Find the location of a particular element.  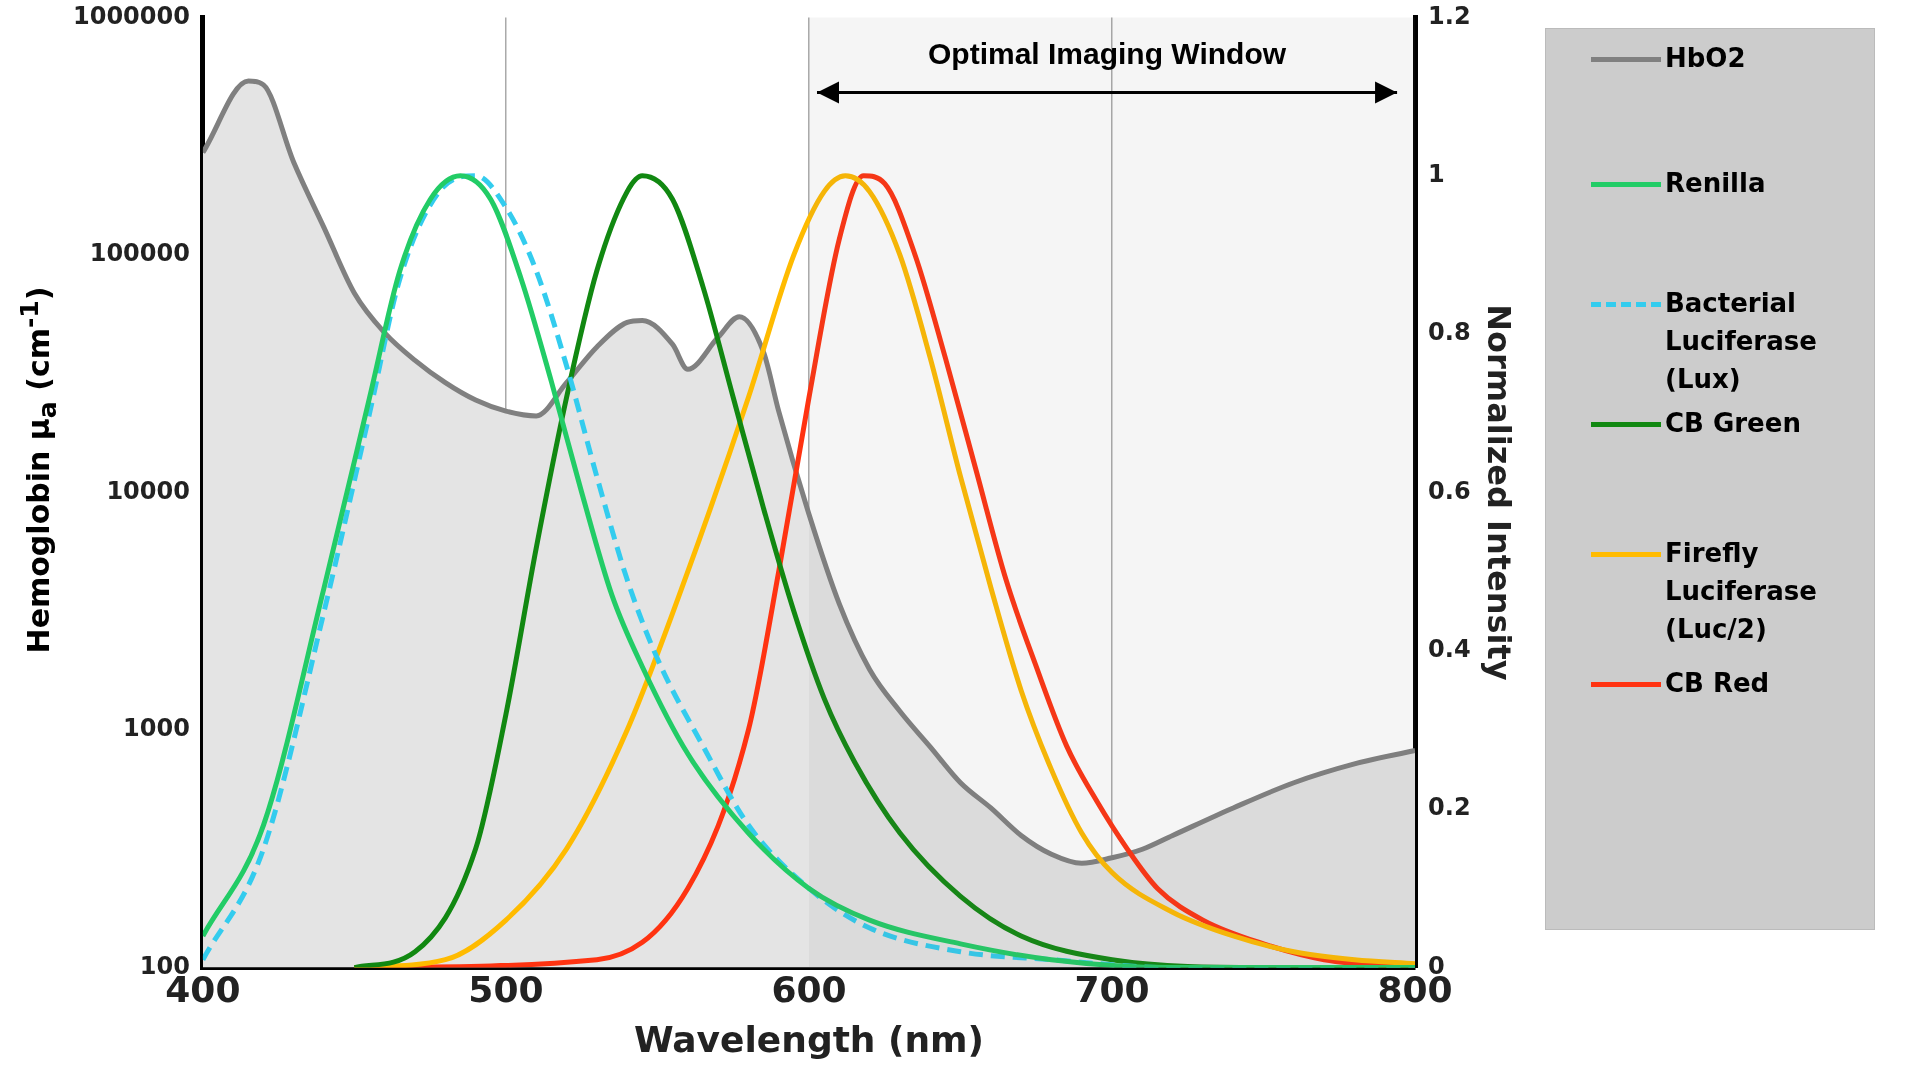

y2-tick-label: 0.8 is located at coordinates (1449, 332).